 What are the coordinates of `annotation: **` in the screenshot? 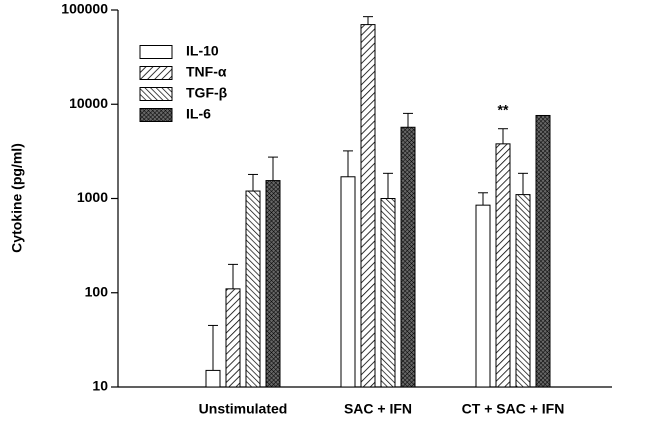 It's located at (503, 109).